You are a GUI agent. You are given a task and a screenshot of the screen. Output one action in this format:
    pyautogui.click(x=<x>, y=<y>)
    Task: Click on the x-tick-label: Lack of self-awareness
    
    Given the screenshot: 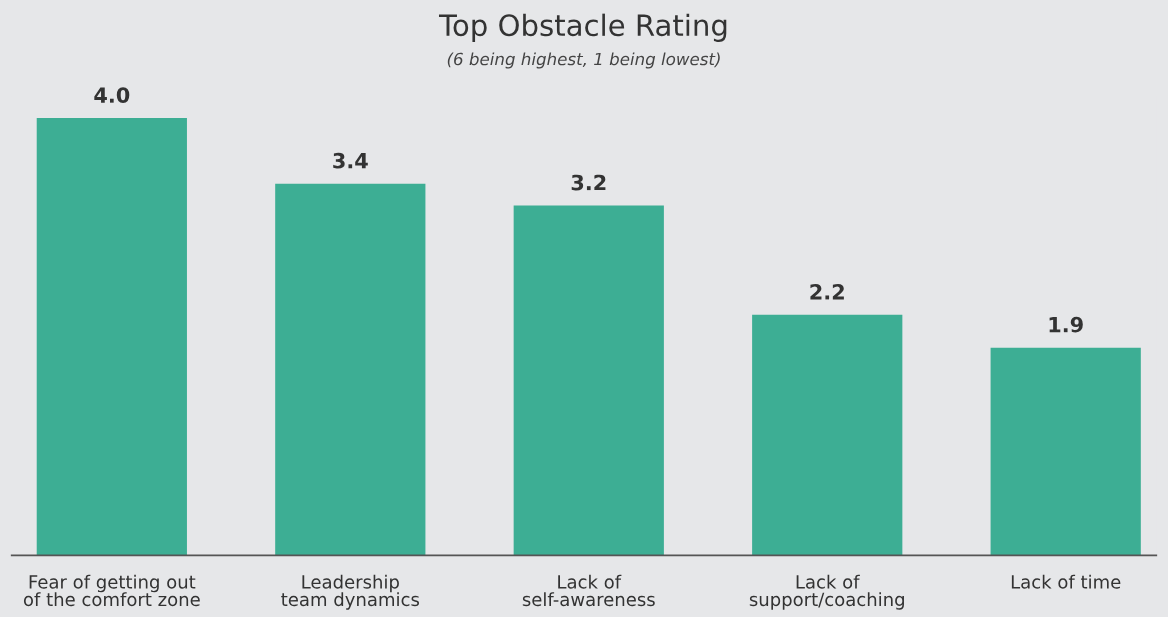 What is the action you would take?
    pyautogui.click(x=588, y=590)
    